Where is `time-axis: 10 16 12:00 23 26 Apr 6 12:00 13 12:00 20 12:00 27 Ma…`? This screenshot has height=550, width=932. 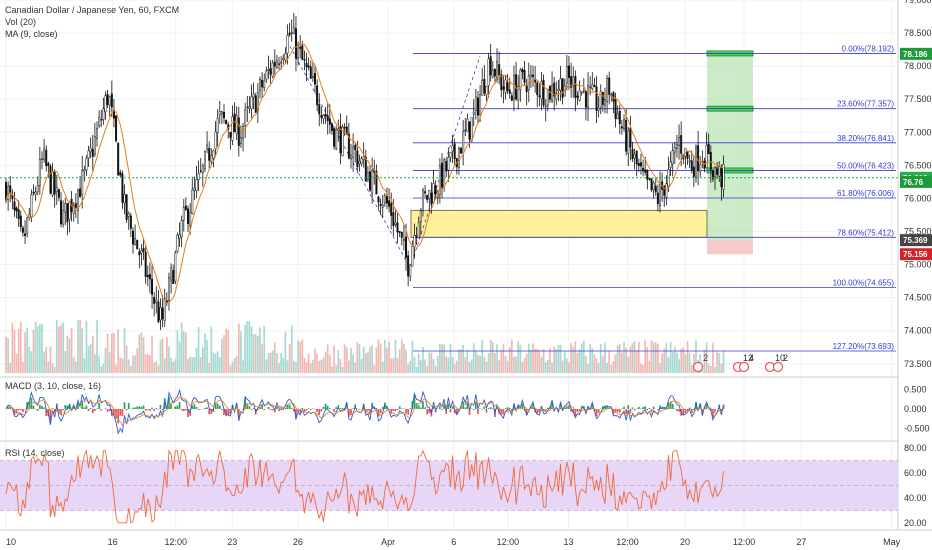 time-axis: 10 16 12:00 23 26 Apr 6 12:00 13 12:00 20 12:00 27 Ma… is located at coordinates (453, 542).